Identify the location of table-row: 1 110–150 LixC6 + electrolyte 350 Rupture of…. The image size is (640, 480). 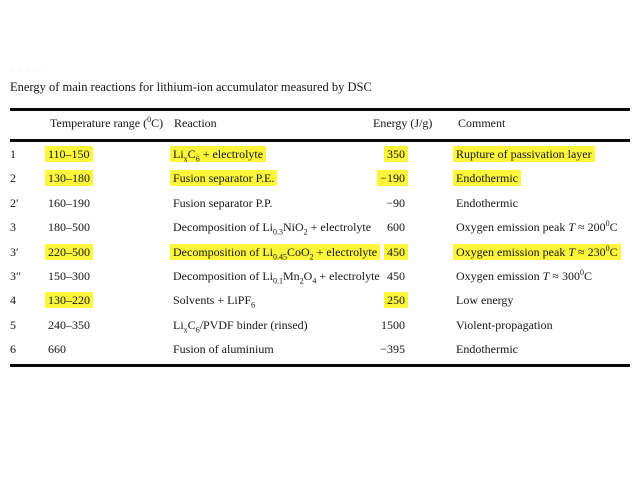
(320, 156).